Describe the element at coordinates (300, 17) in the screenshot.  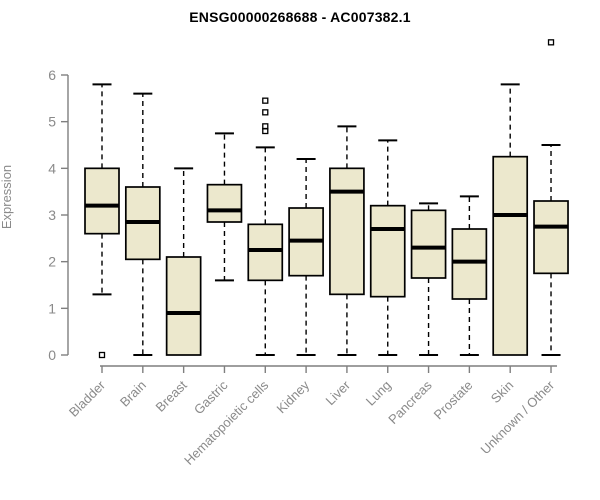
I see `chart-title: ENSG00000268688 - AC007382.1` at that location.